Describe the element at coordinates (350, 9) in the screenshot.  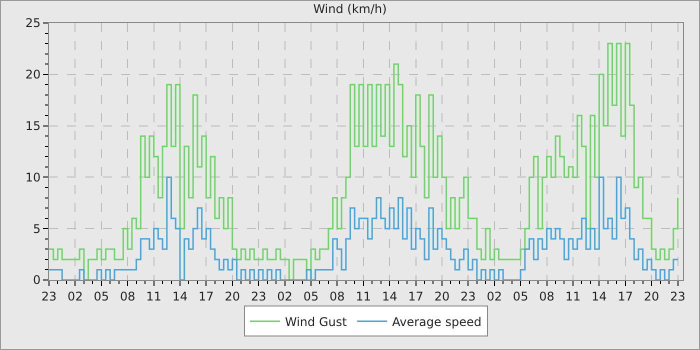
I see `chart-title: Wind (km/h)` at that location.